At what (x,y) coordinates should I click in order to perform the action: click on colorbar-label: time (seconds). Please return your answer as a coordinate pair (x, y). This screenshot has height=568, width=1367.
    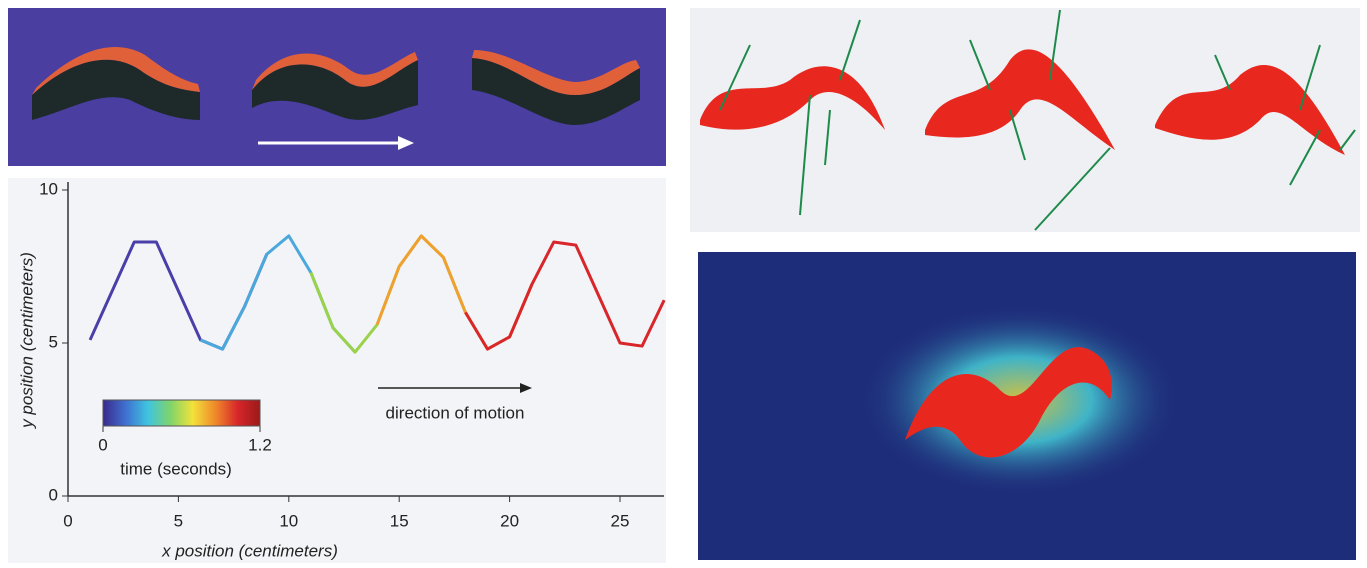
    Looking at the image, I should click on (175, 468).